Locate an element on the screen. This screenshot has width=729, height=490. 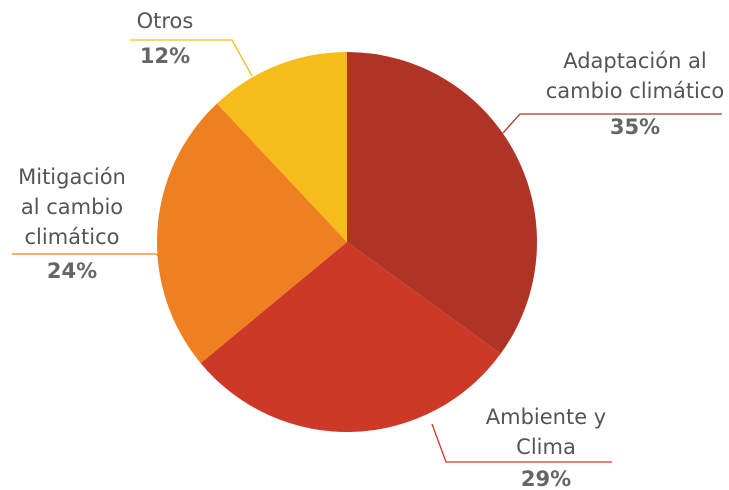
label-line: Adaptación al is located at coordinates (635, 61).